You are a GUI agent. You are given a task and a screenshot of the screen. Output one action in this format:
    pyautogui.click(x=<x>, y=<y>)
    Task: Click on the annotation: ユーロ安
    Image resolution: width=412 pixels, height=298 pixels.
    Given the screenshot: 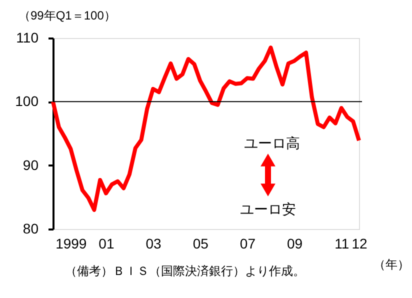 What is the action you would take?
    pyautogui.click(x=268, y=209)
    